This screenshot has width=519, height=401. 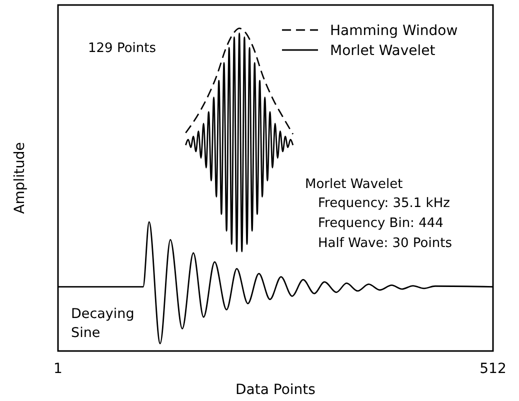 I want to click on x-tick-label: 512, so click(x=493, y=369).